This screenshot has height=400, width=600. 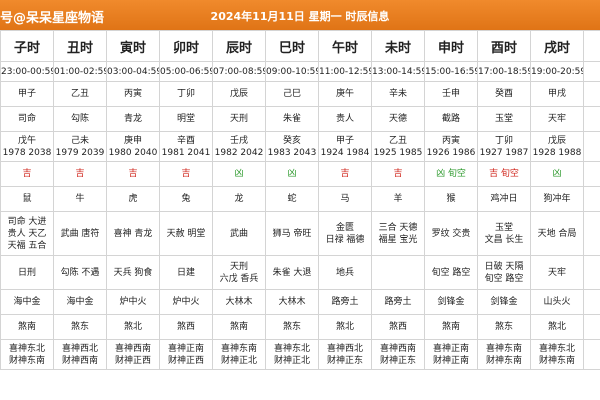 I want to click on cell-line: 甲戌, so click(x=556, y=94).